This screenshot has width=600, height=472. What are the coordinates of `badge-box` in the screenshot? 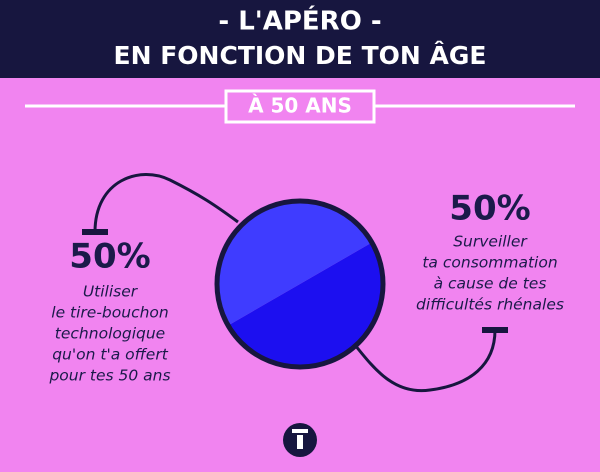 It's located at (300, 106).